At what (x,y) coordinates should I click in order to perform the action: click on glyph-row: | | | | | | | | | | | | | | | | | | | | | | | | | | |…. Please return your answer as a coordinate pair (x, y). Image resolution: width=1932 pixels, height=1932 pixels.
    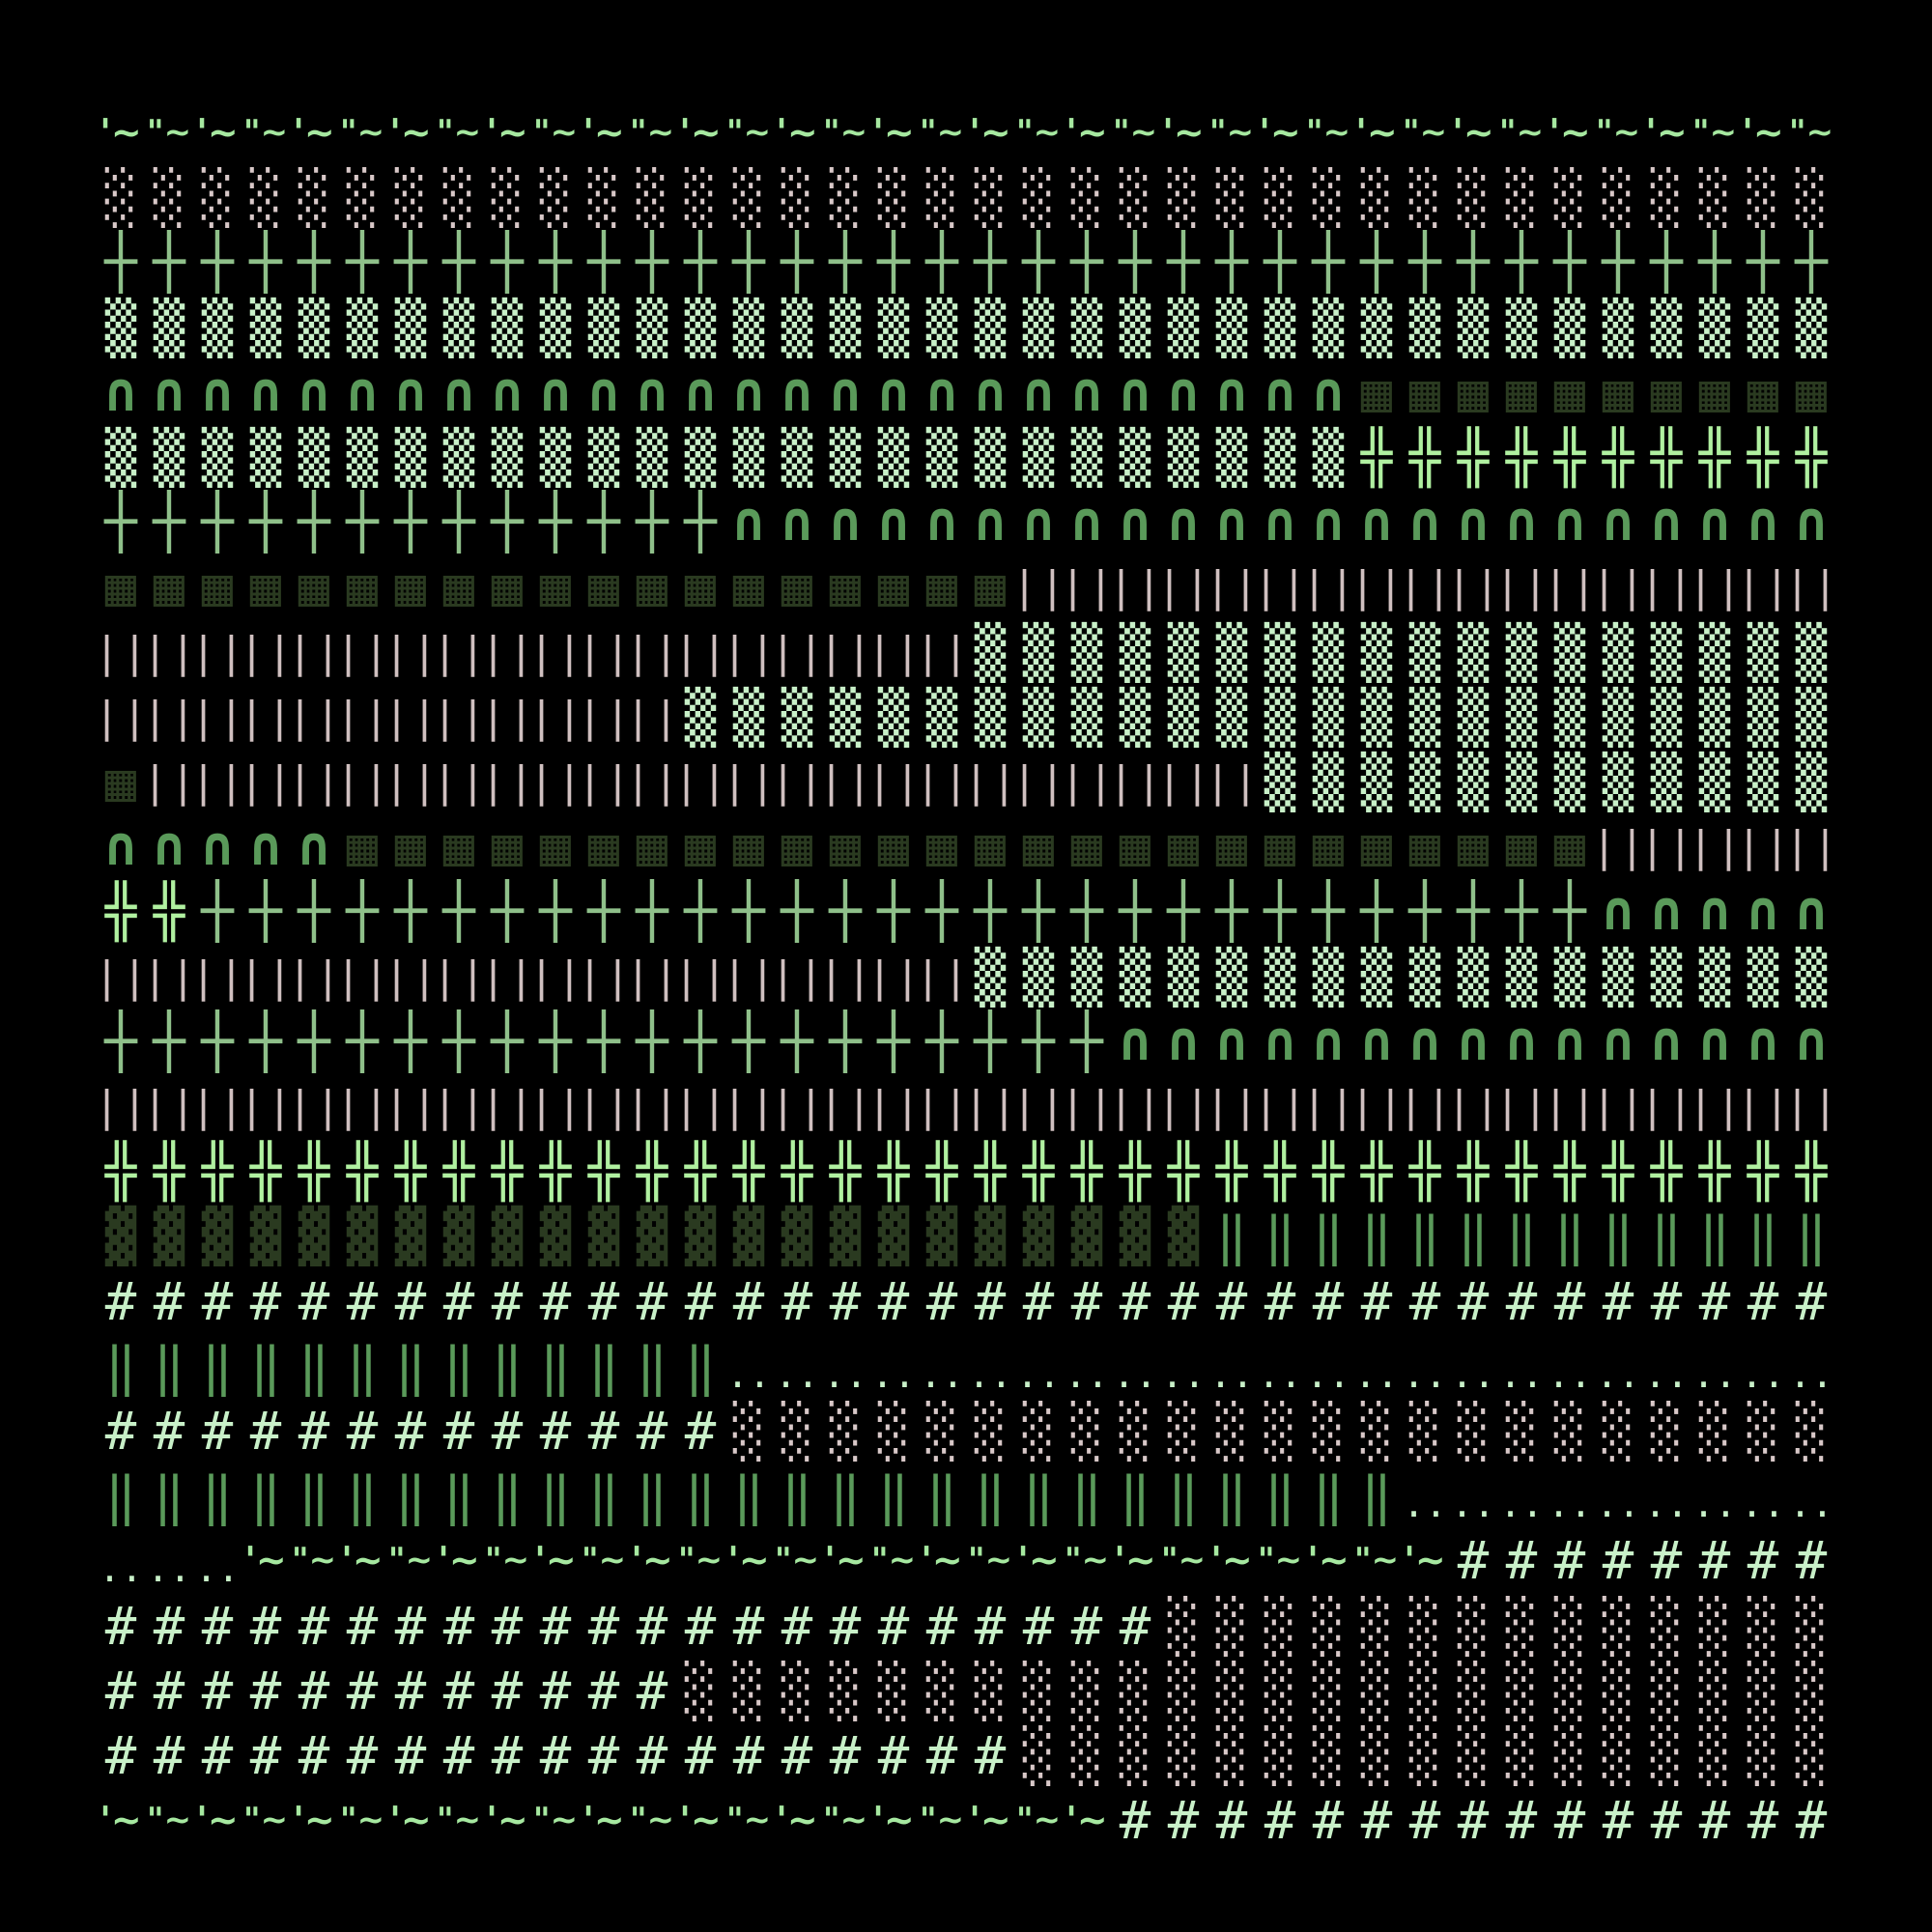
    Looking at the image, I should click on (966, 652).